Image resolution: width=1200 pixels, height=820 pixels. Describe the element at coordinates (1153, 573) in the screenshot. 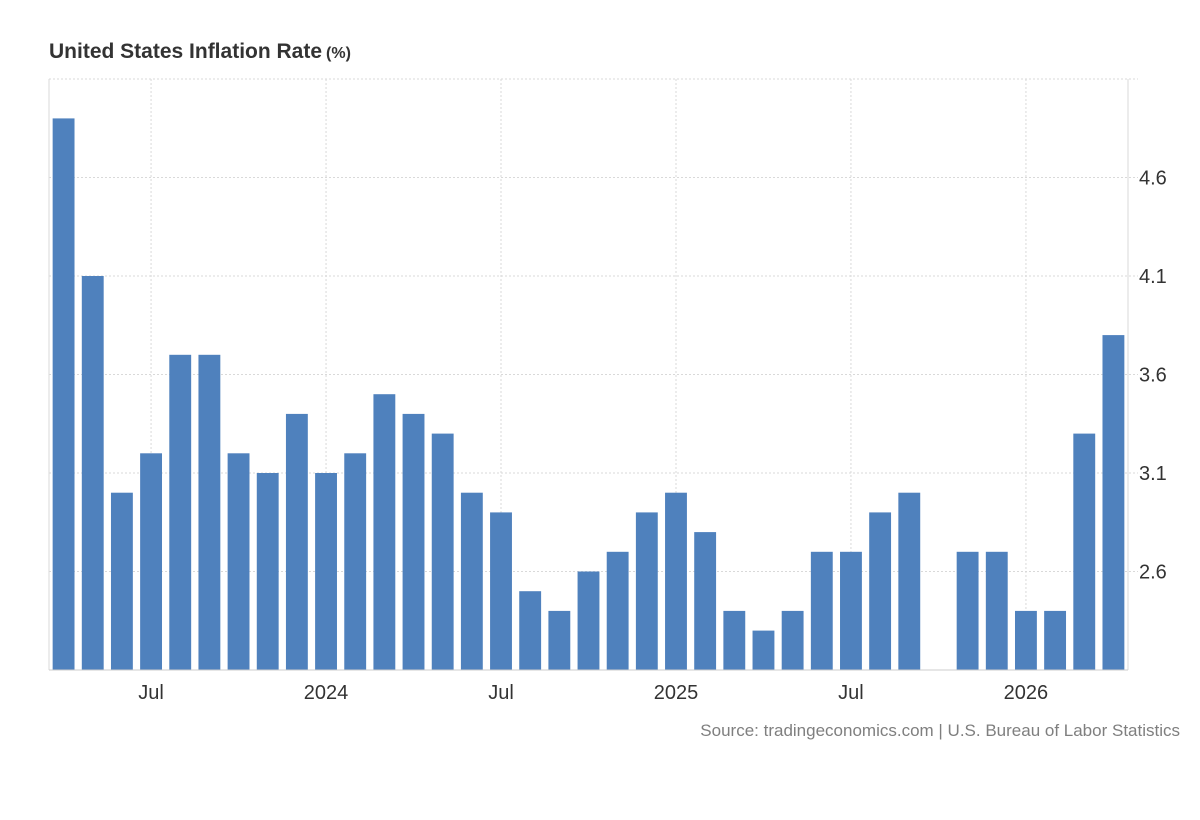

I see `y-tick-label: 2.6` at that location.